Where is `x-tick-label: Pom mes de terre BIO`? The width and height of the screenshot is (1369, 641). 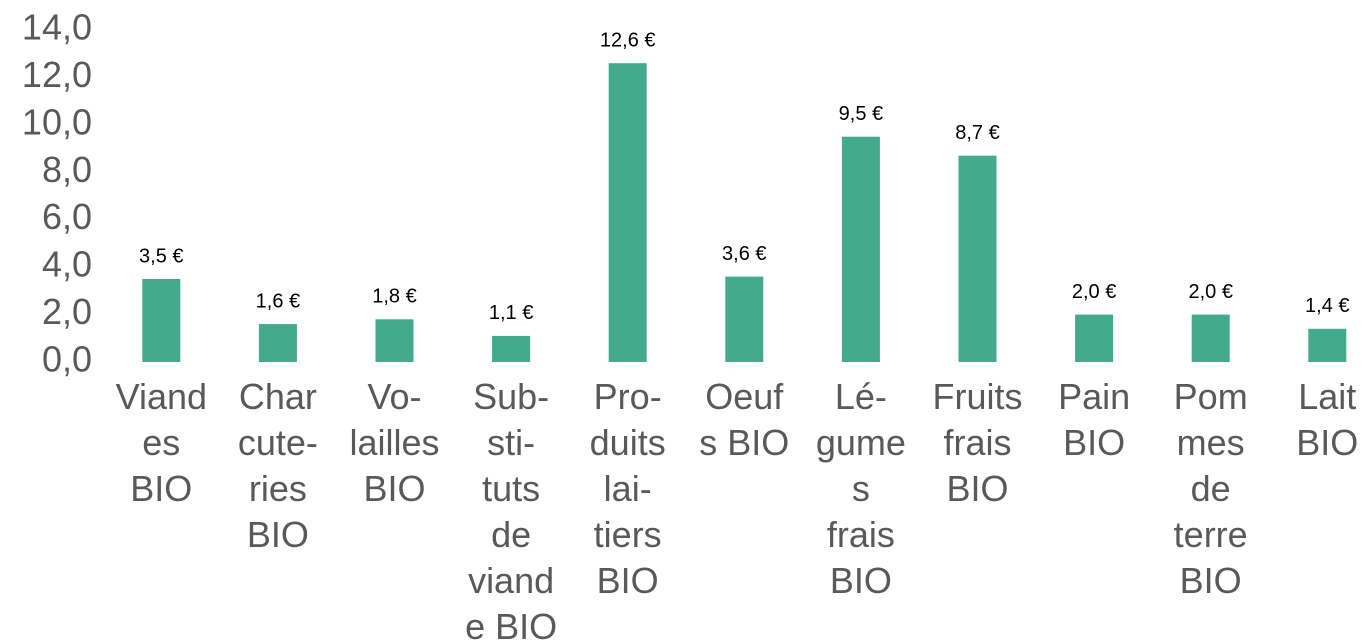 x-tick-label: Pom mes de terre BIO is located at coordinates (1210, 488).